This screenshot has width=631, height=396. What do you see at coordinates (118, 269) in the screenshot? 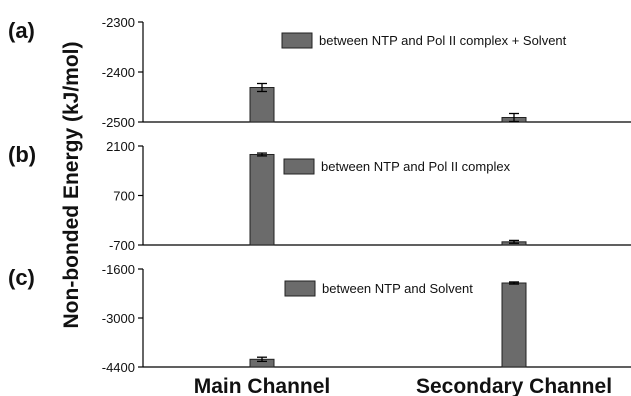
I see `y-tick-label: -1600` at bounding box center [118, 269].